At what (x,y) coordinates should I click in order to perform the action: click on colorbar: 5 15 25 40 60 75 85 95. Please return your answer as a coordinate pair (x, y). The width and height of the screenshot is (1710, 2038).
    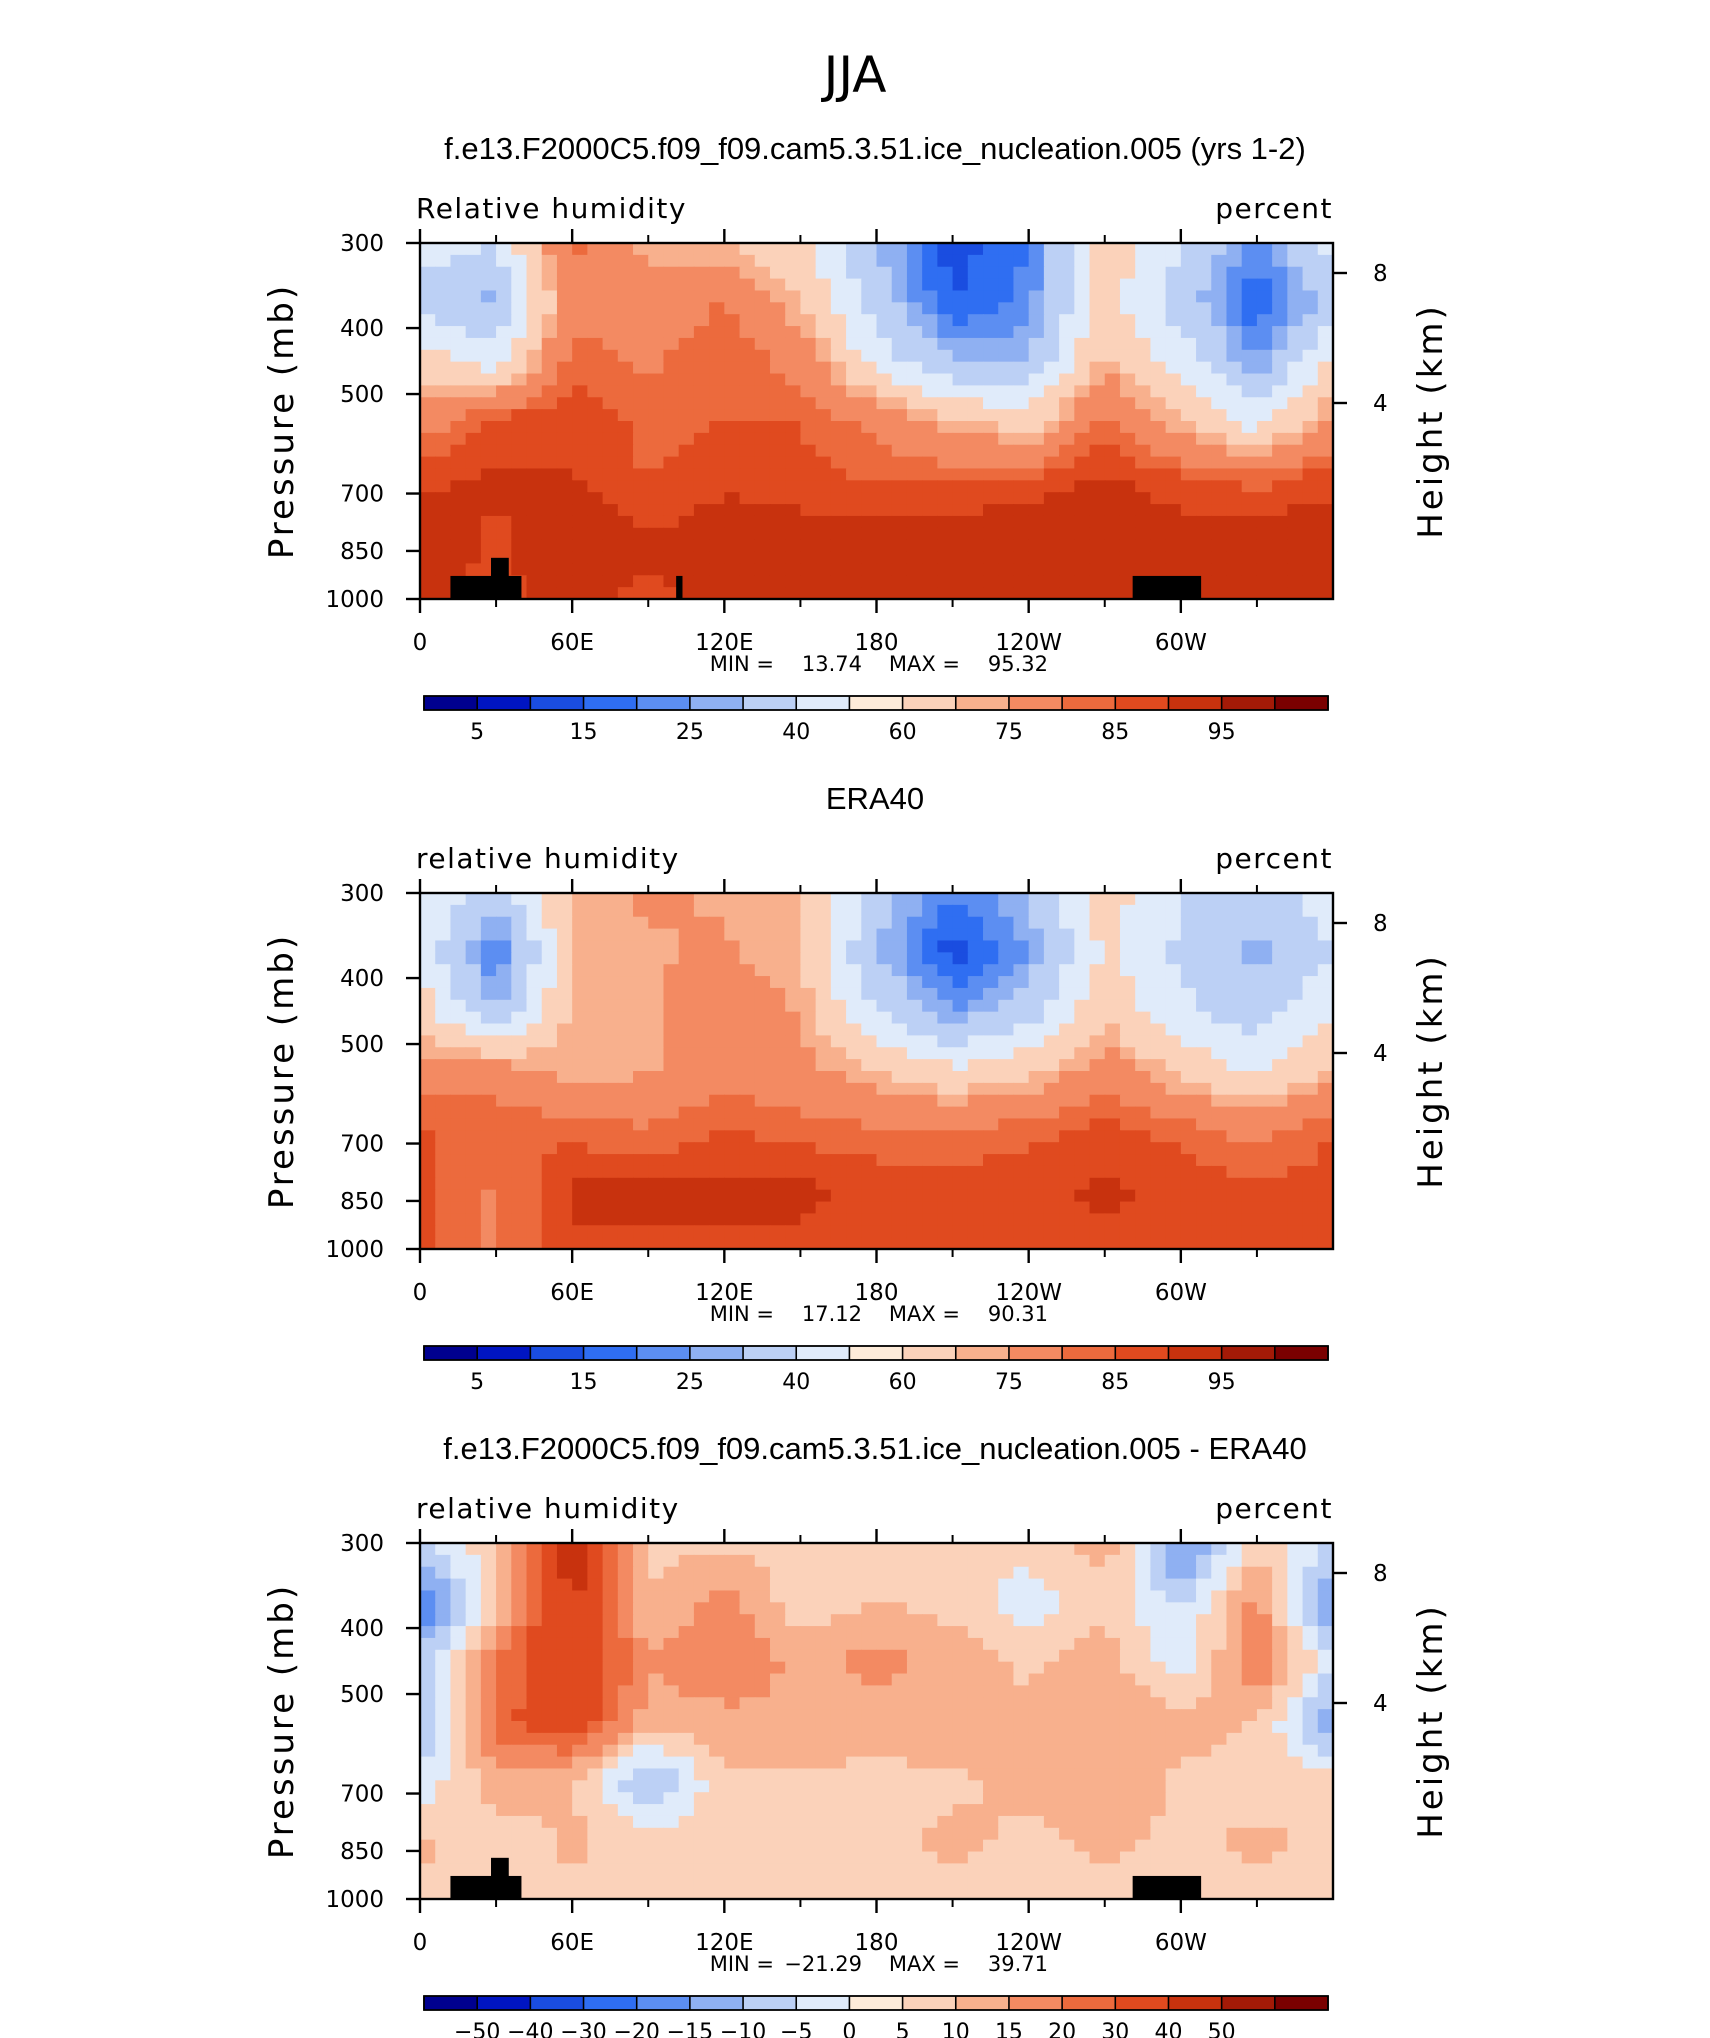
    Looking at the image, I should click on (876, 720).